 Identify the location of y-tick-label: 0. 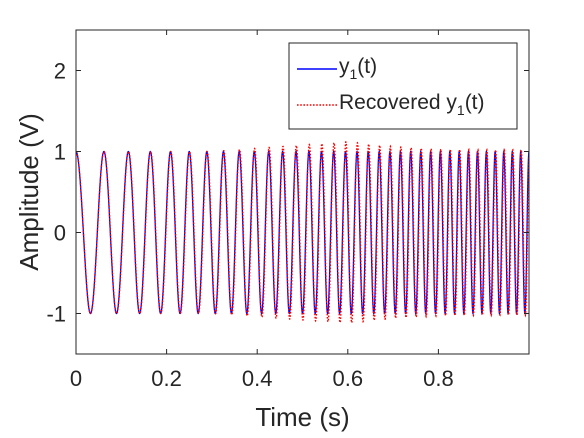
(60, 233).